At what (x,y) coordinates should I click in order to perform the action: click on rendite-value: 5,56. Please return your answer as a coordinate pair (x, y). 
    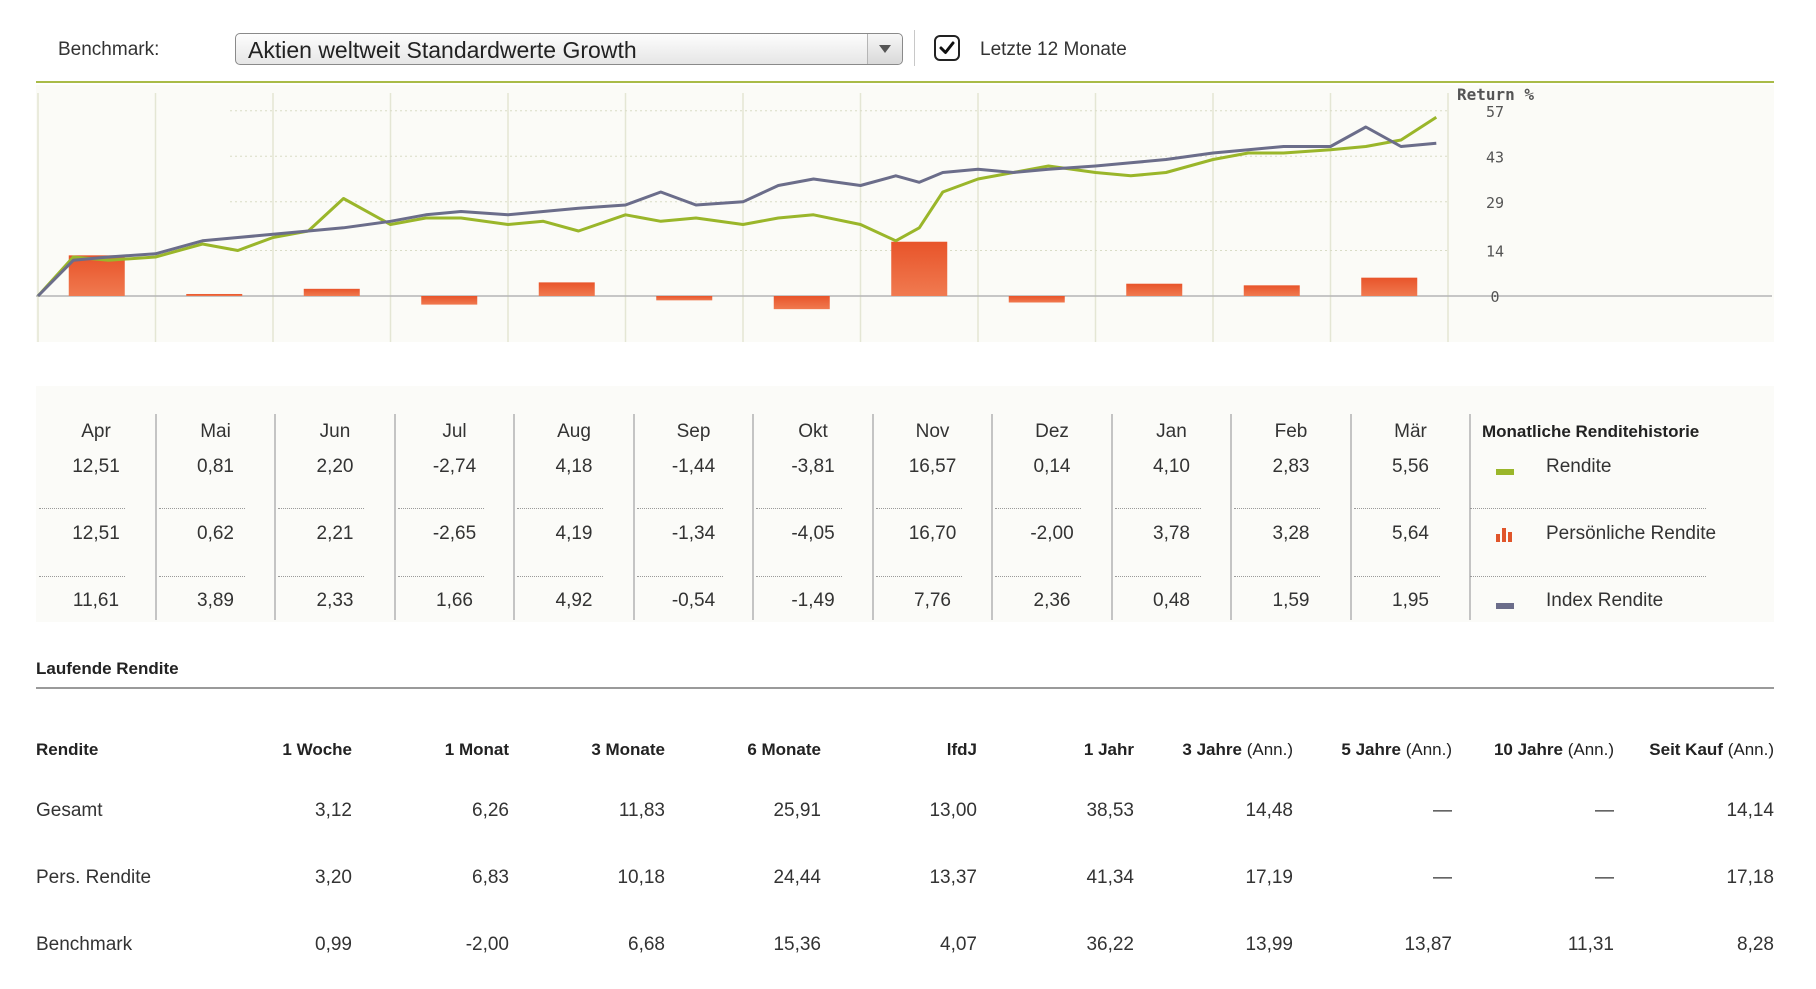
    Looking at the image, I should click on (1410, 466).